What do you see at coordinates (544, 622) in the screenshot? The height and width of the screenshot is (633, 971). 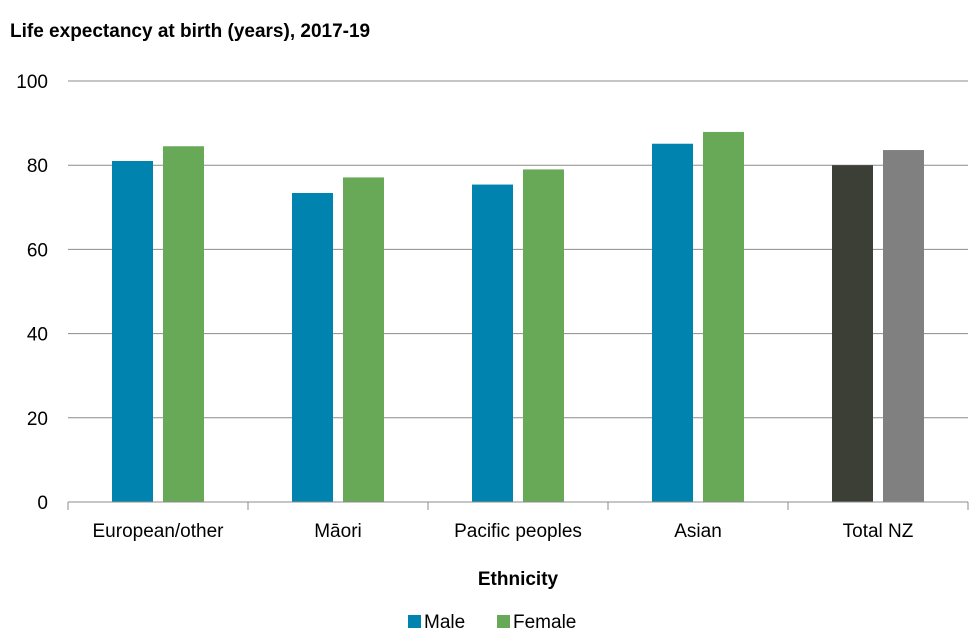 I see `legend-label-female: Female` at bounding box center [544, 622].